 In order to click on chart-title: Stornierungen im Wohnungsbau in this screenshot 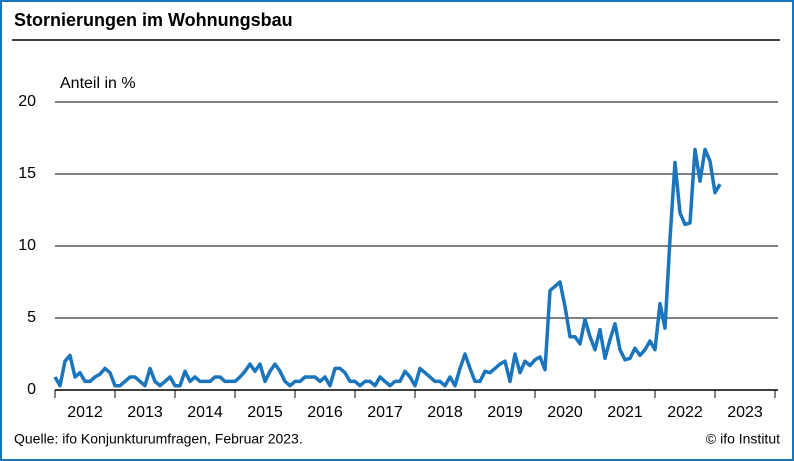, I will do `click(153, 20)`.